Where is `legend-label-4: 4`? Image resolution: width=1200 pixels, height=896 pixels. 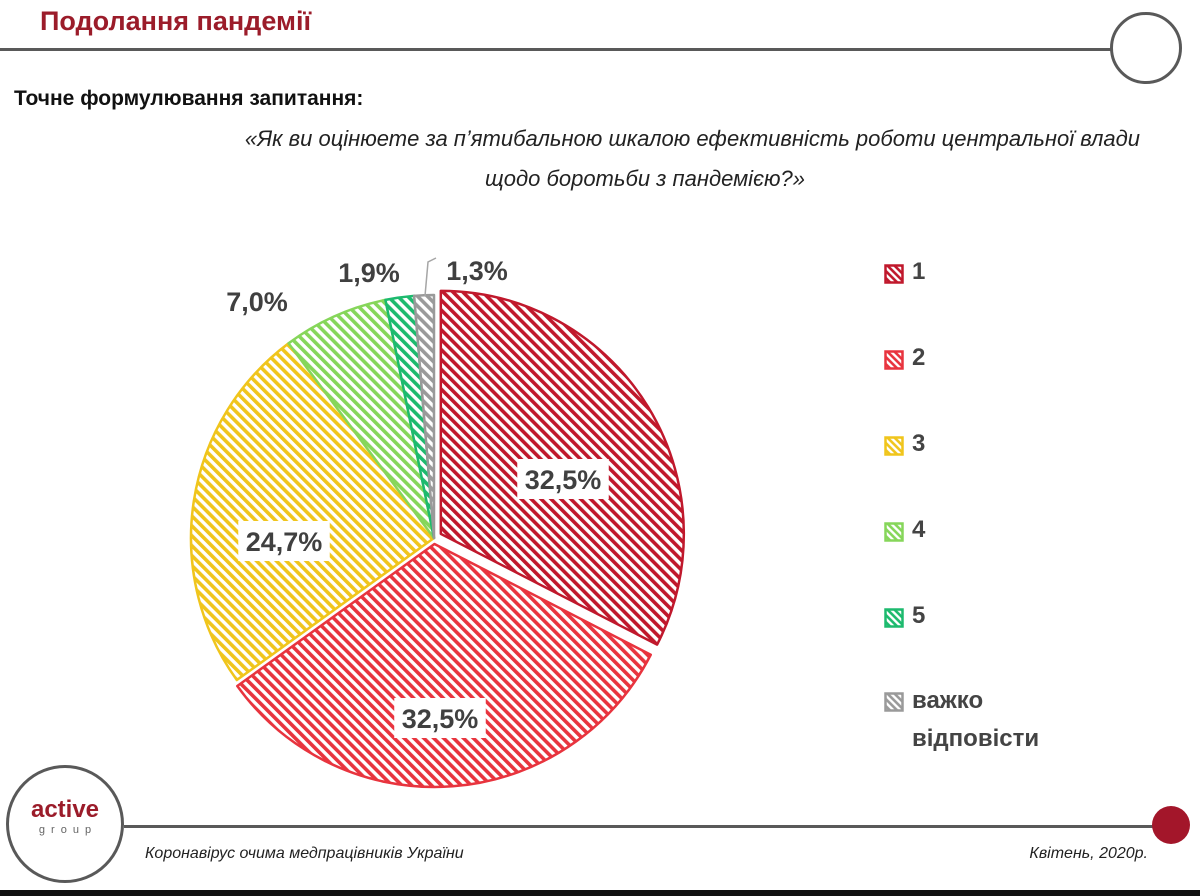 legend-label-4: 4 is located at coordinates (919, 529).